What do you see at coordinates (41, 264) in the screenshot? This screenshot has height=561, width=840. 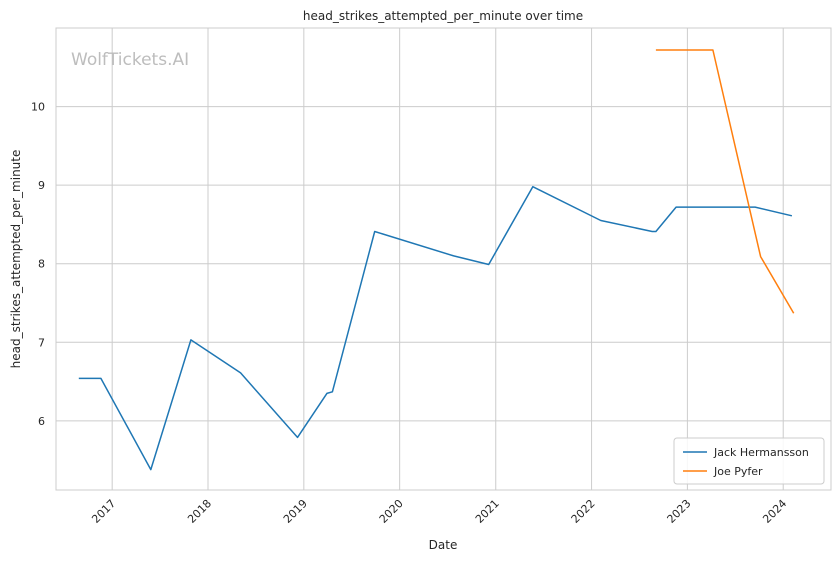 I see `y-tick-label-8: 8` at bounding box center [41, 264].